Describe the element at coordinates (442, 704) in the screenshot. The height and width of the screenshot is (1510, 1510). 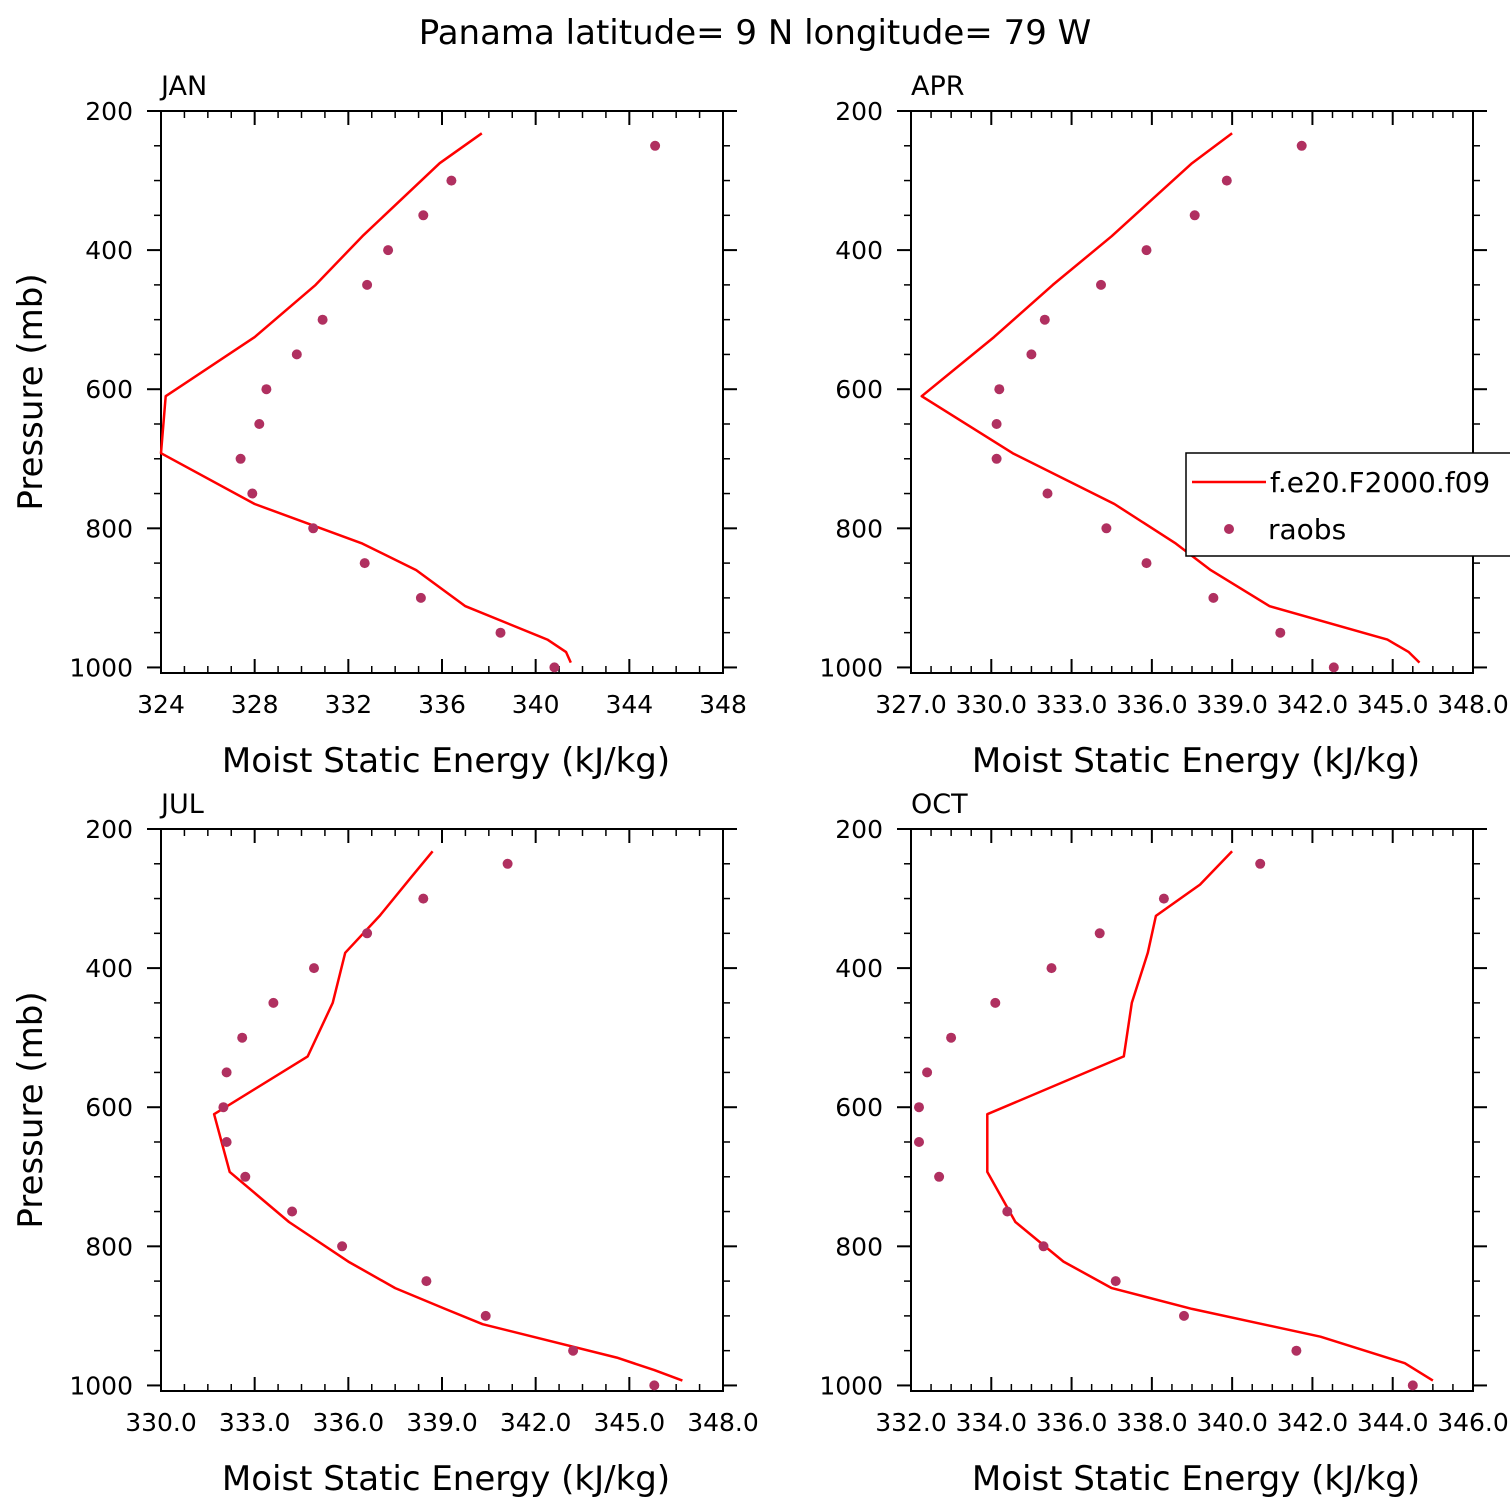
I see `x-tick-label: 336` at that location.